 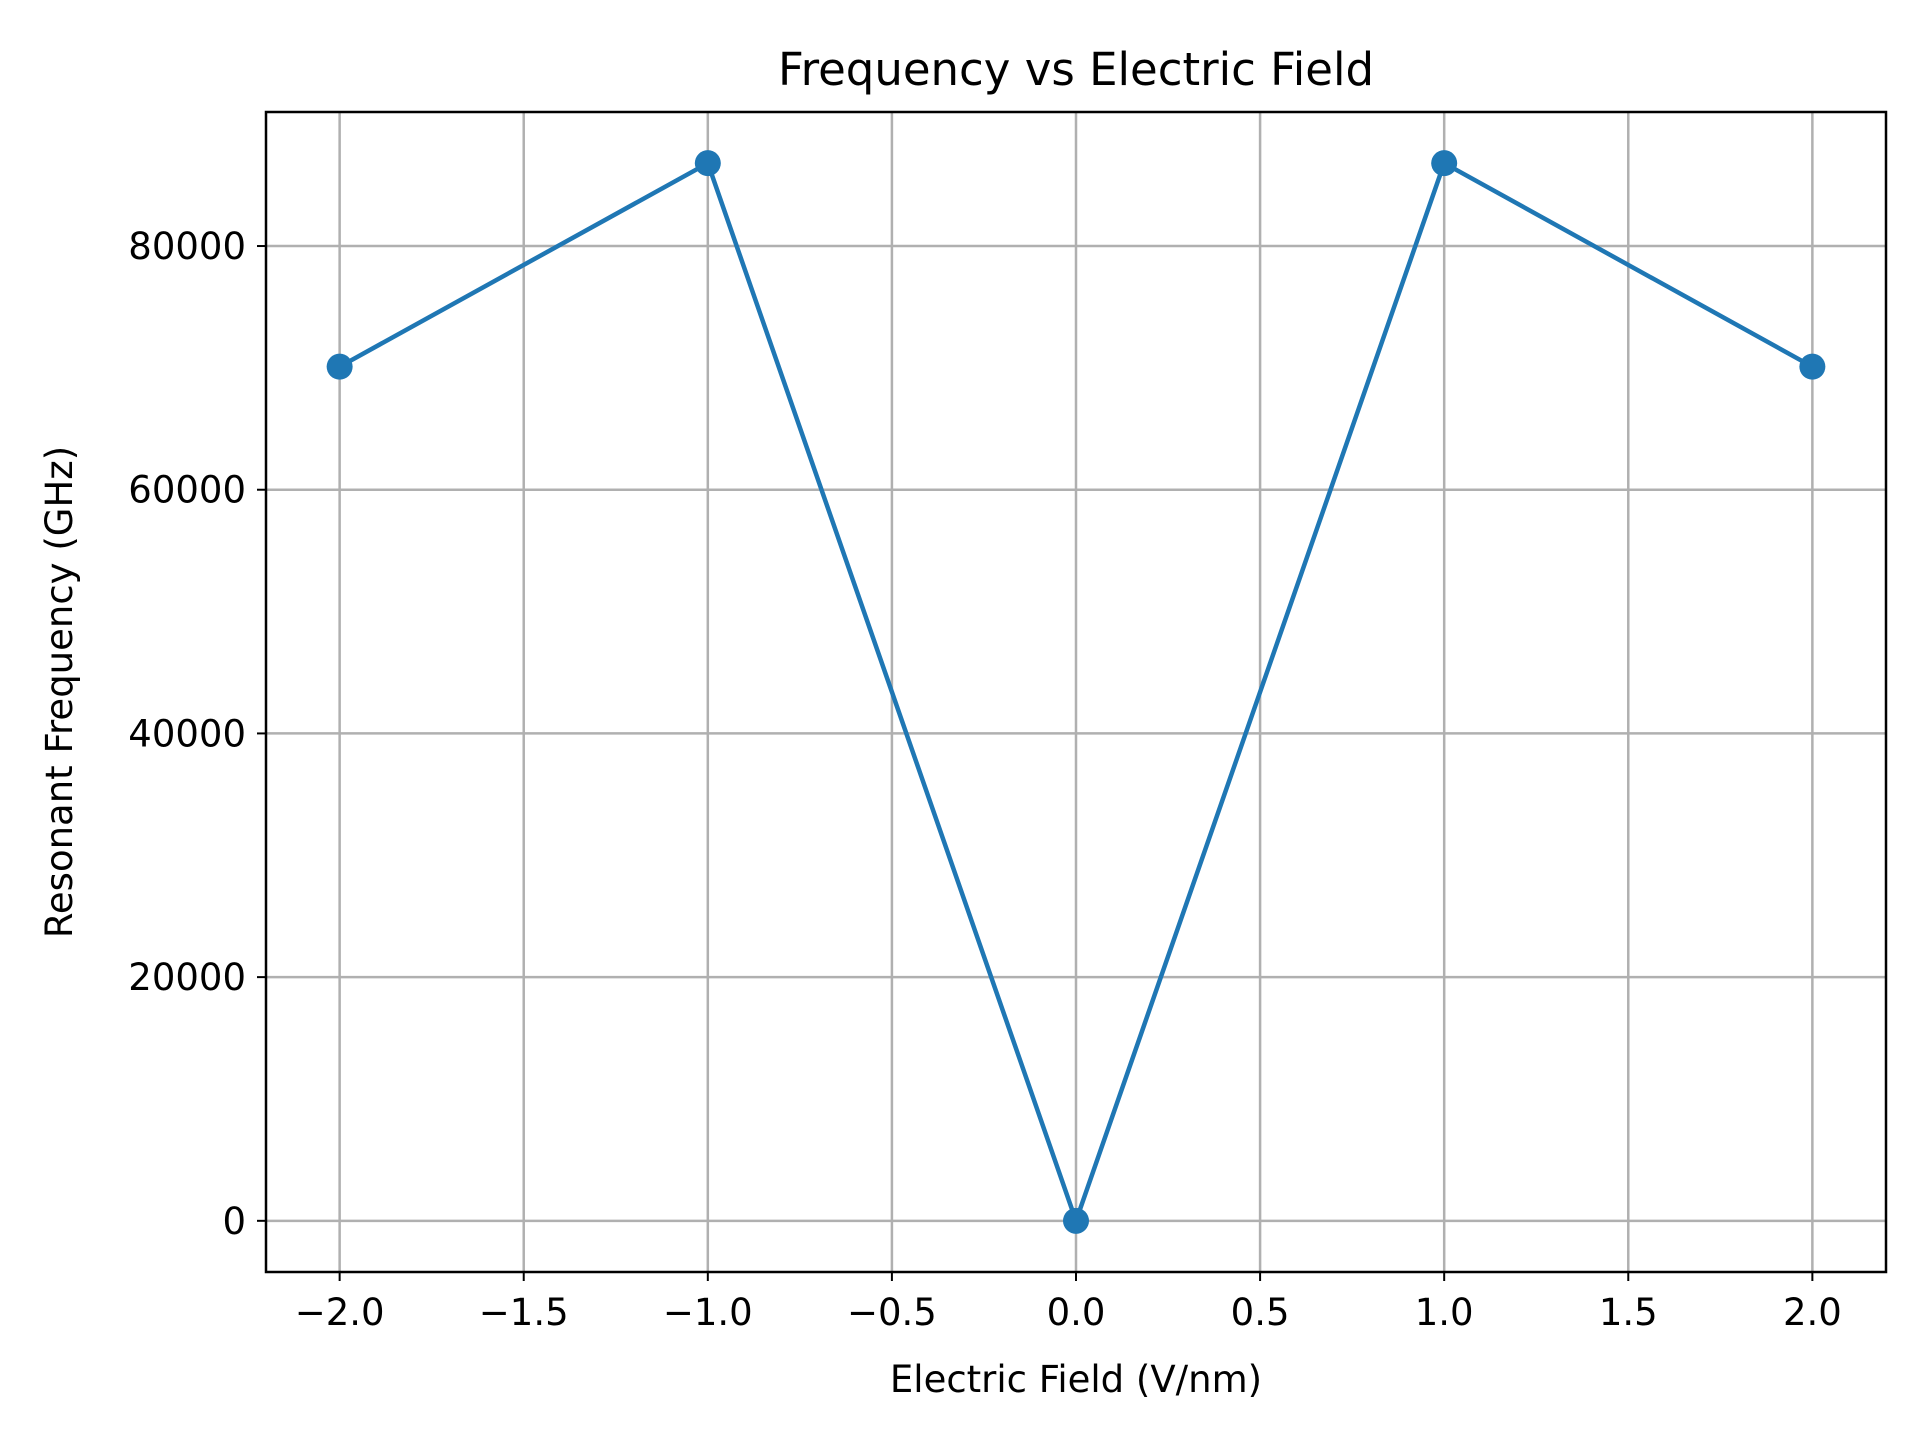 What do you see at coordinates (187, 733) in the screenshot?
I see `y-tick-label: 40000` at bounding box center [187, 733].